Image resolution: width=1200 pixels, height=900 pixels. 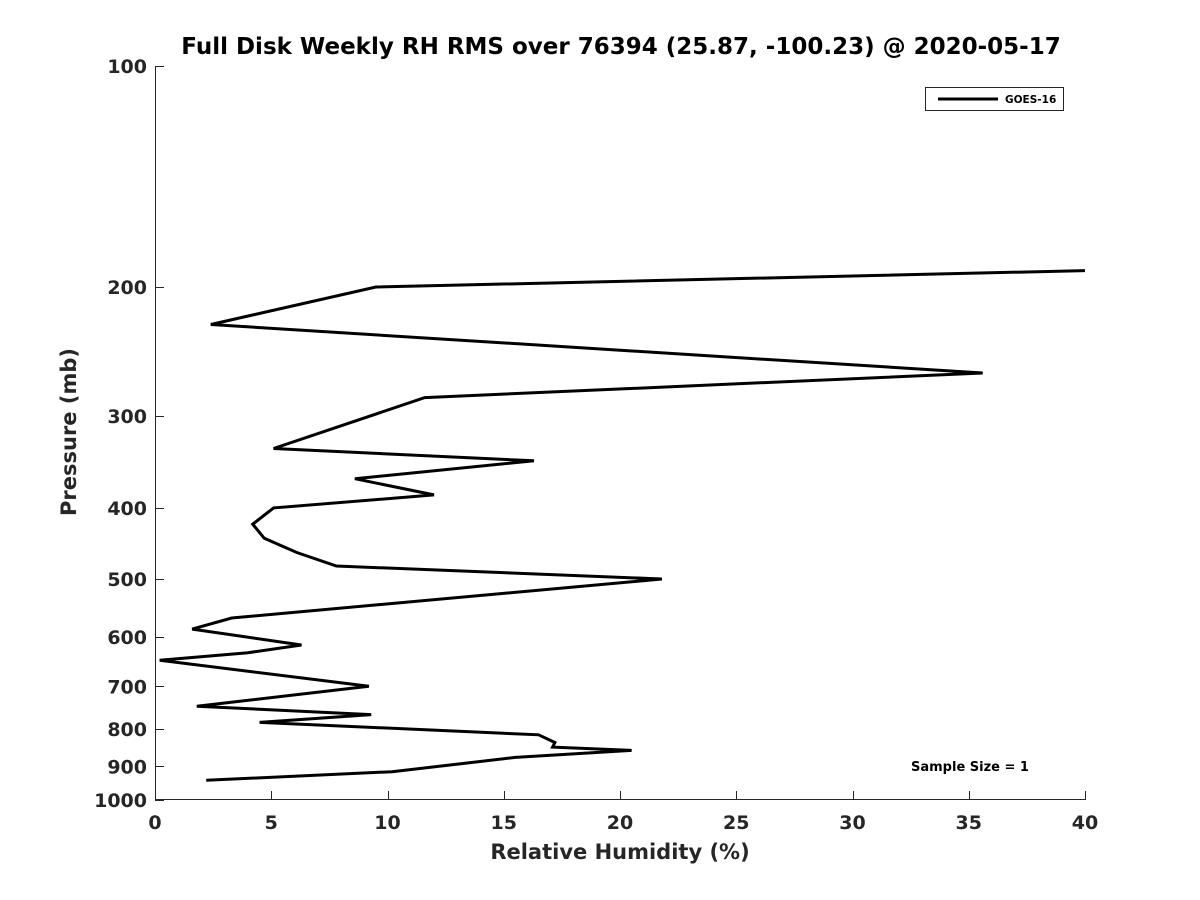 I want to click on y-tick-label: 600, so click(x=127, y=638).